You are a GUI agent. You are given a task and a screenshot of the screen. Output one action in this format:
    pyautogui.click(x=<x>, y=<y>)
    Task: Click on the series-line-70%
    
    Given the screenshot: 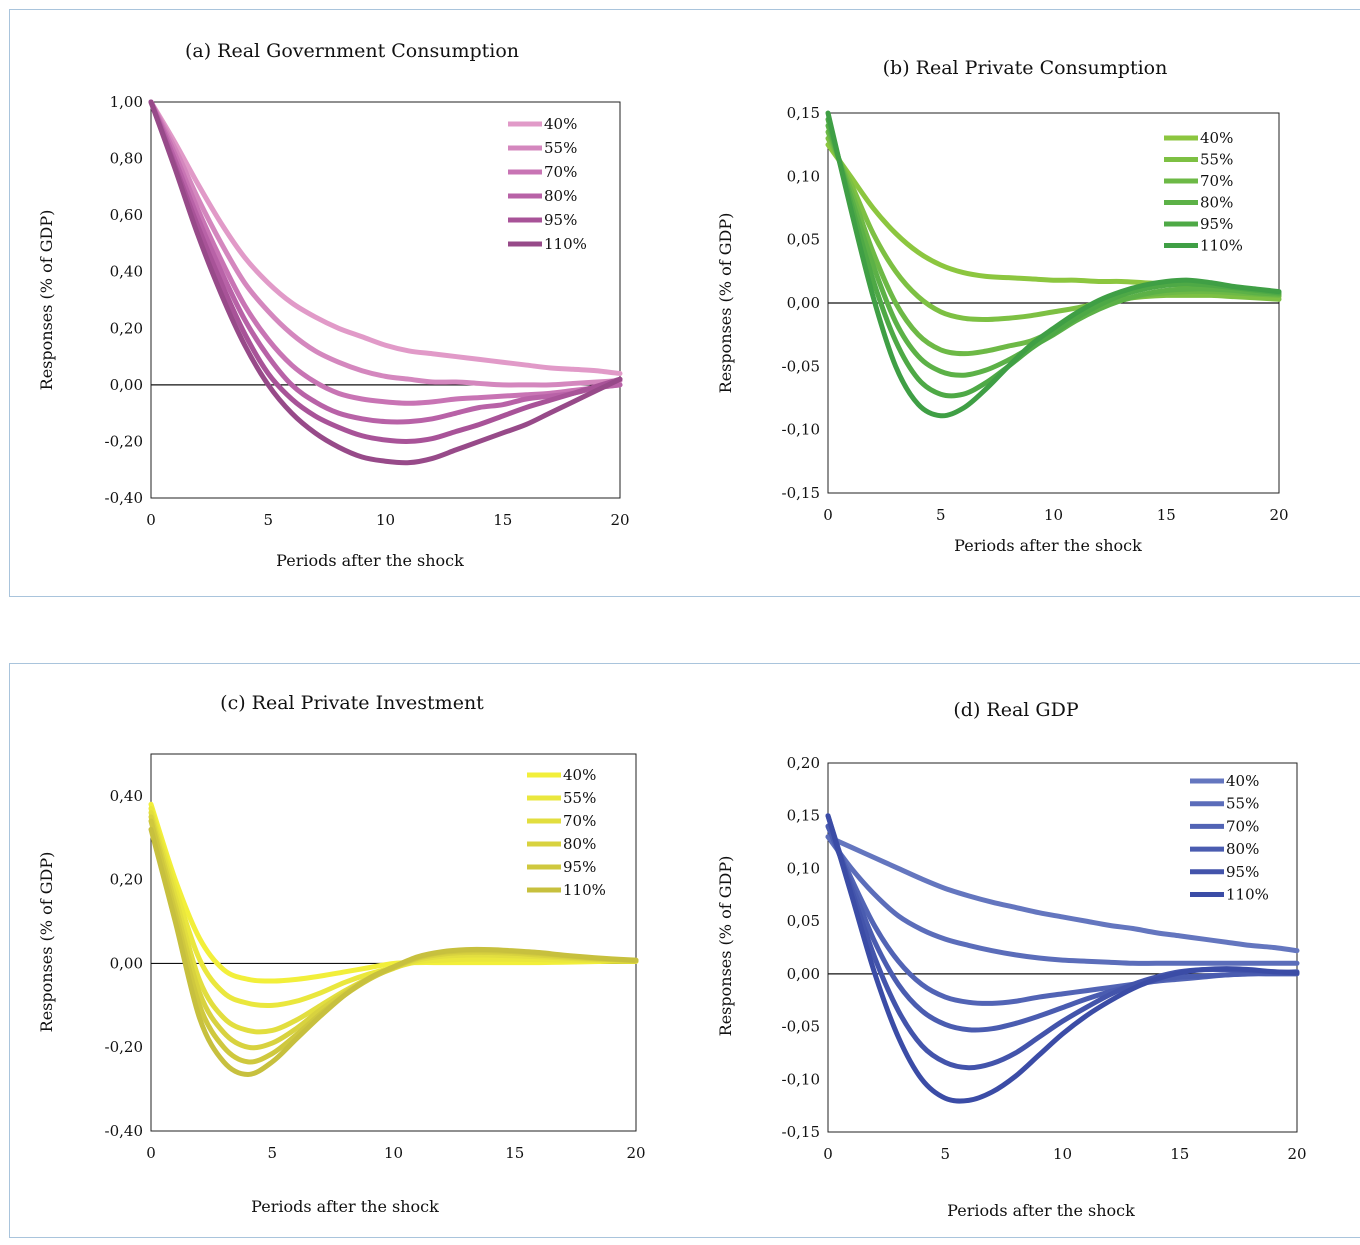 What is the action you would take?
    pyautogui.click(x=385, y=252)
    